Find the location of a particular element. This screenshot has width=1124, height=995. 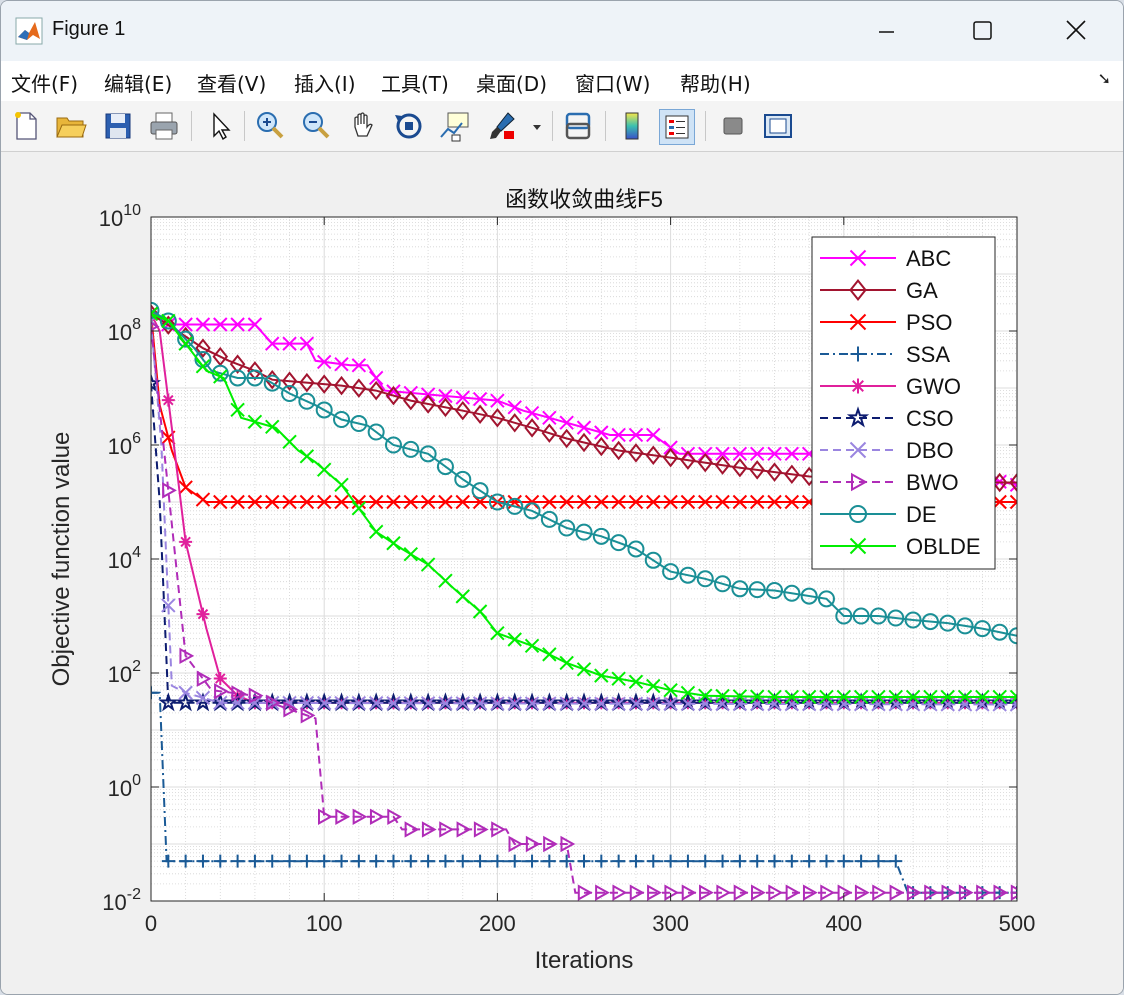

minimize-icon is located at coordinates (886, 31).